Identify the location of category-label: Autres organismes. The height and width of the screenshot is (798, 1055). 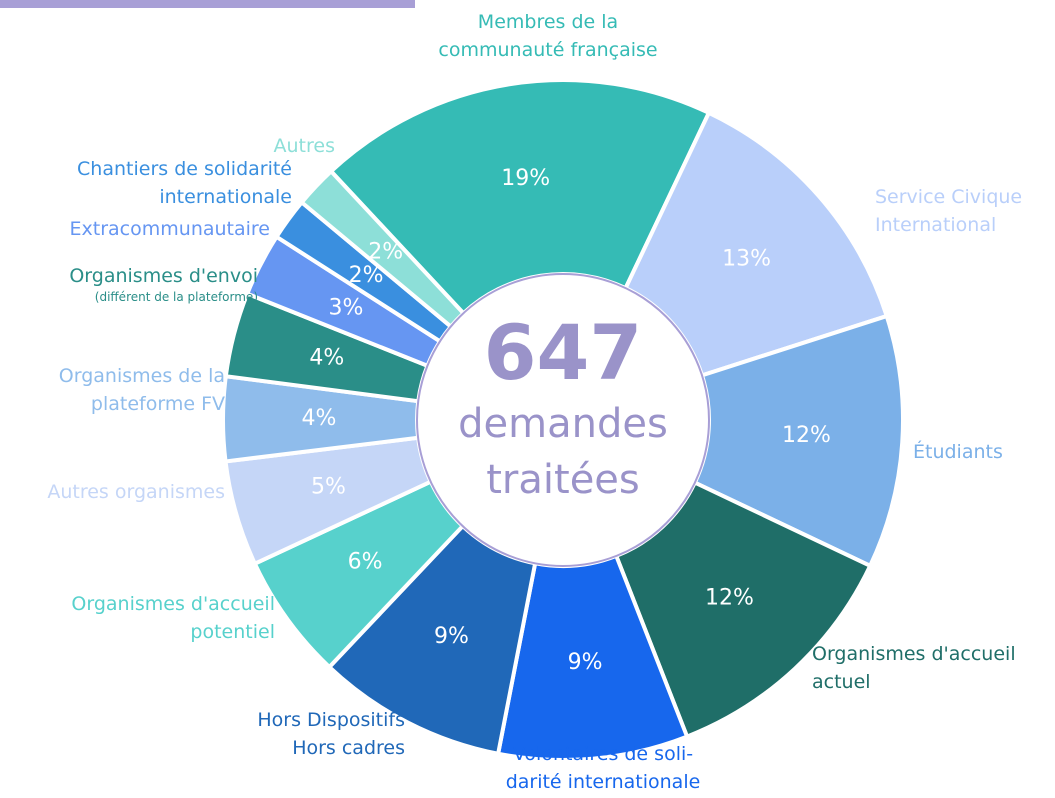
(136, 492).